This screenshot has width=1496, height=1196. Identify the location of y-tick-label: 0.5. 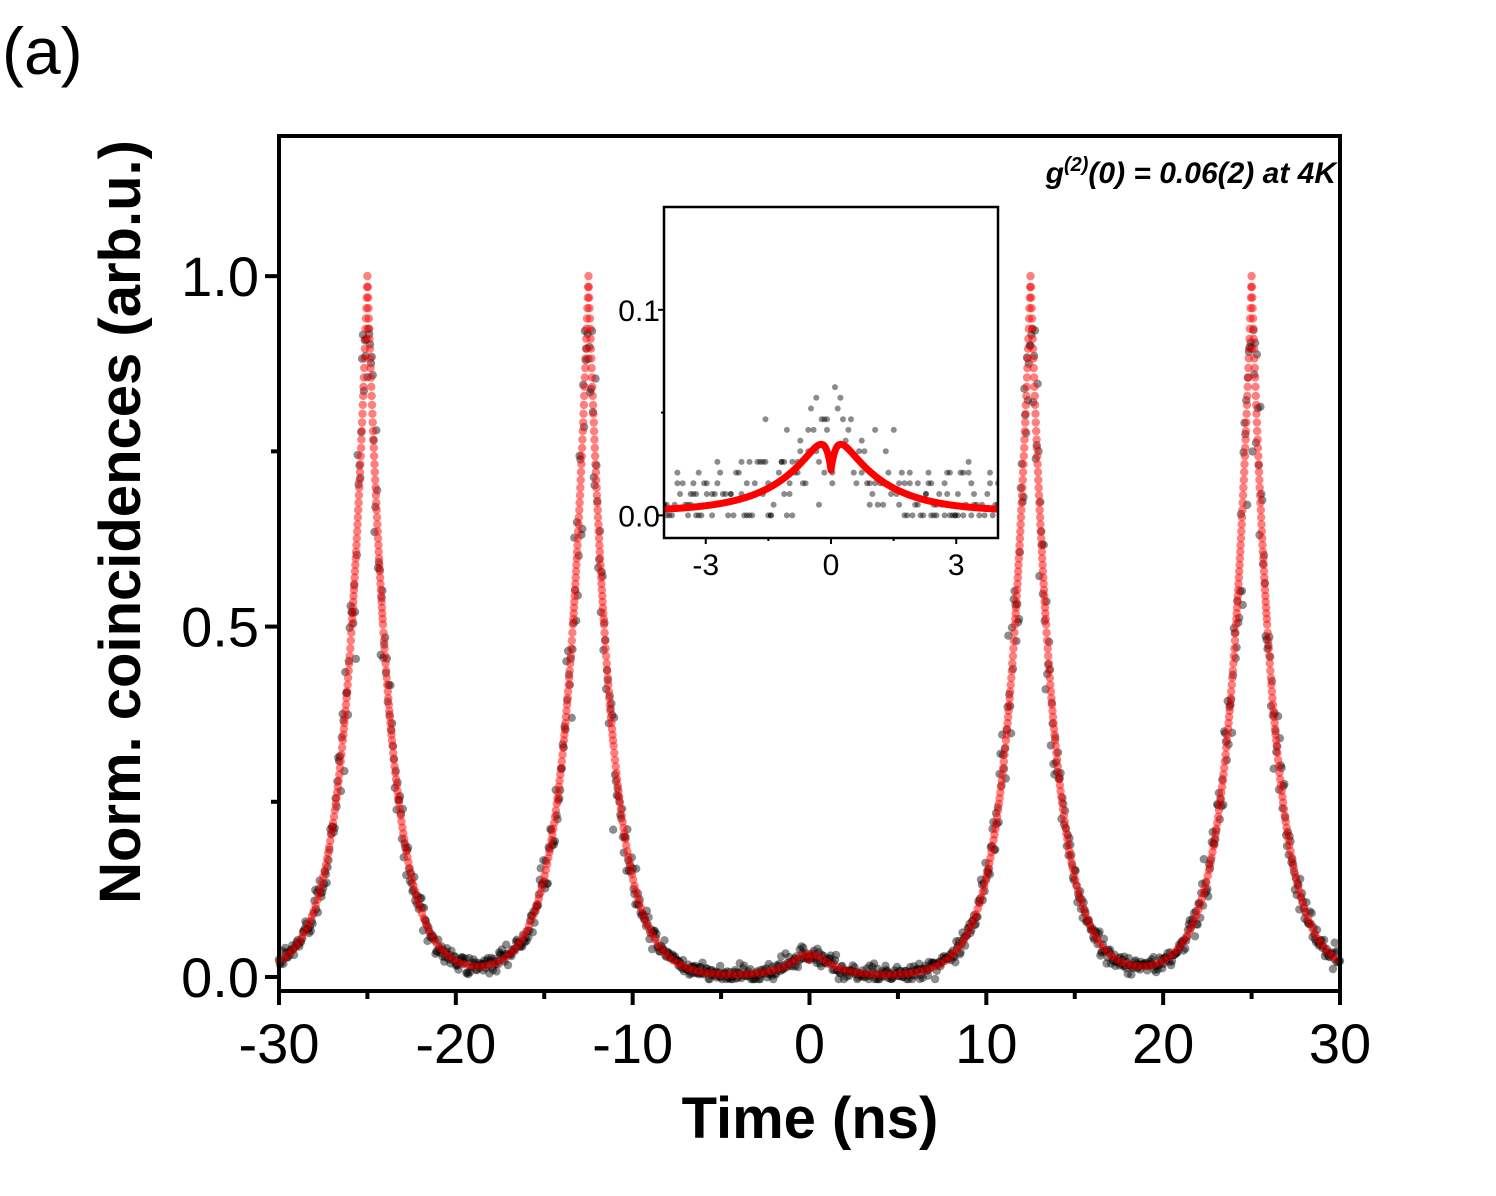
(220, 627).